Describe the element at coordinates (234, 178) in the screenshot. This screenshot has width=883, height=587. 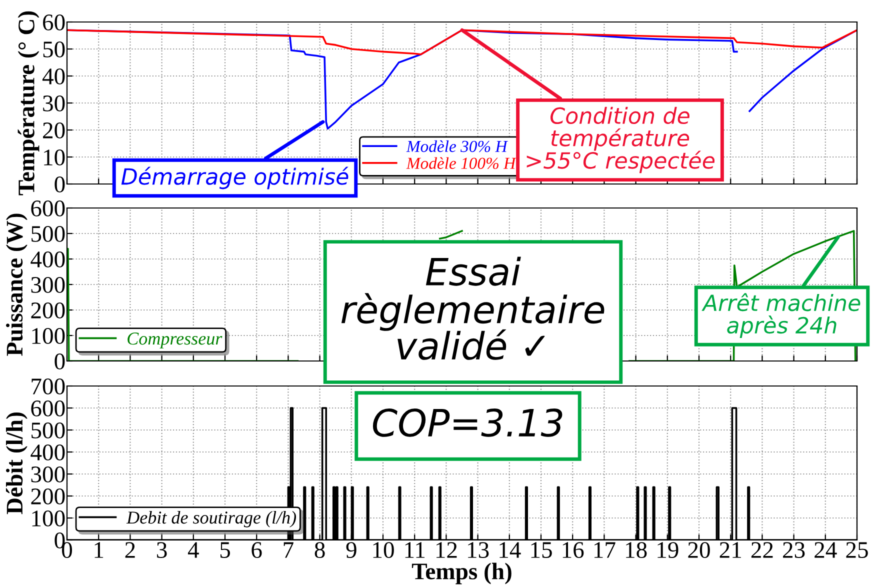
I see `annotation: Démarrage optimisé` at that location.